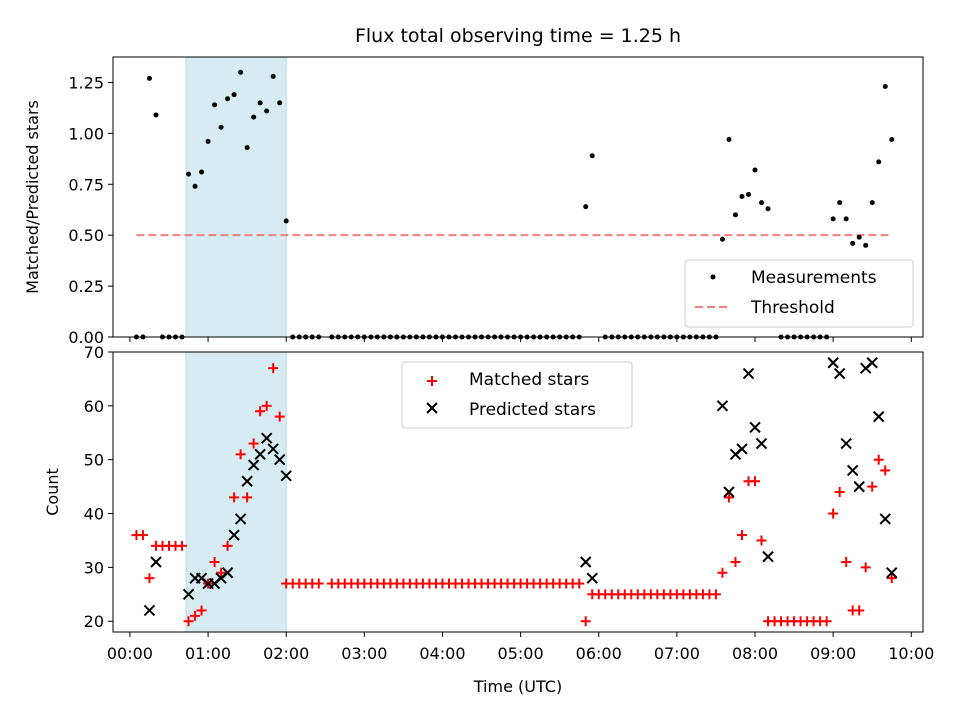 This screenshot has height=720, width=960. What do you see at coordinates (792, 308) in the screenshot?
I see `legend-label-threshold: Threshold` at bounding box center [792, 308].